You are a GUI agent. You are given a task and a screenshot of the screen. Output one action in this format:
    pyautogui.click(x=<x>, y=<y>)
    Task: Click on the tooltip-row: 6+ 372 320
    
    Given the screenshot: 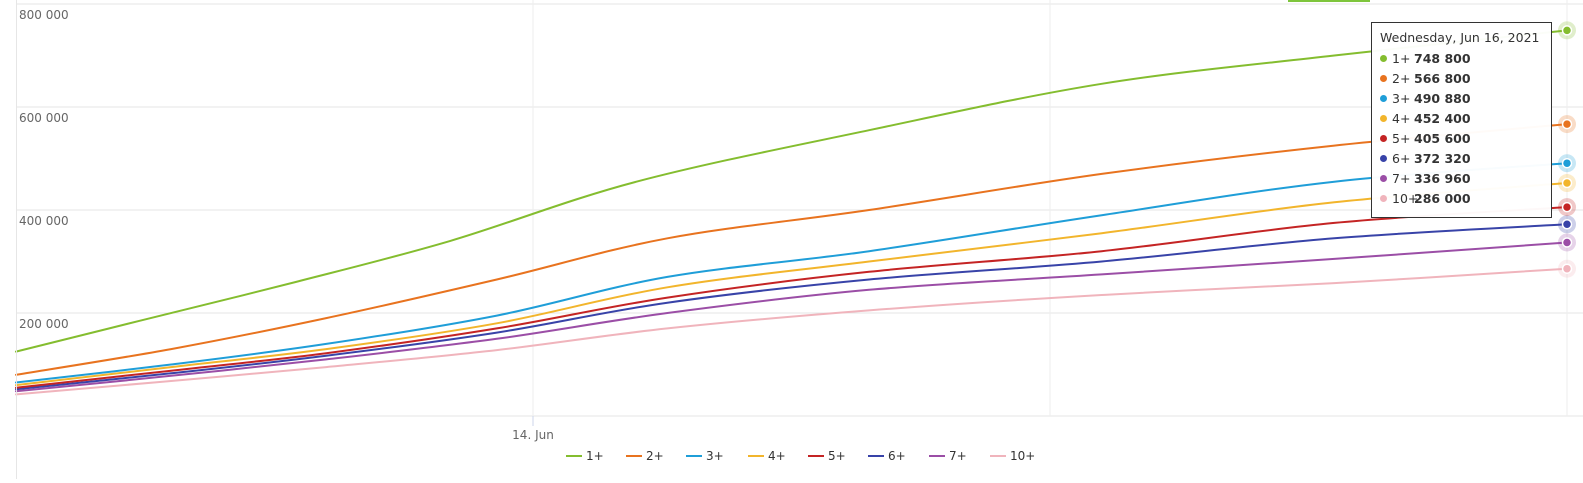 What is the action you would take?
    pyautogui.click(x=1465, y=158)
    